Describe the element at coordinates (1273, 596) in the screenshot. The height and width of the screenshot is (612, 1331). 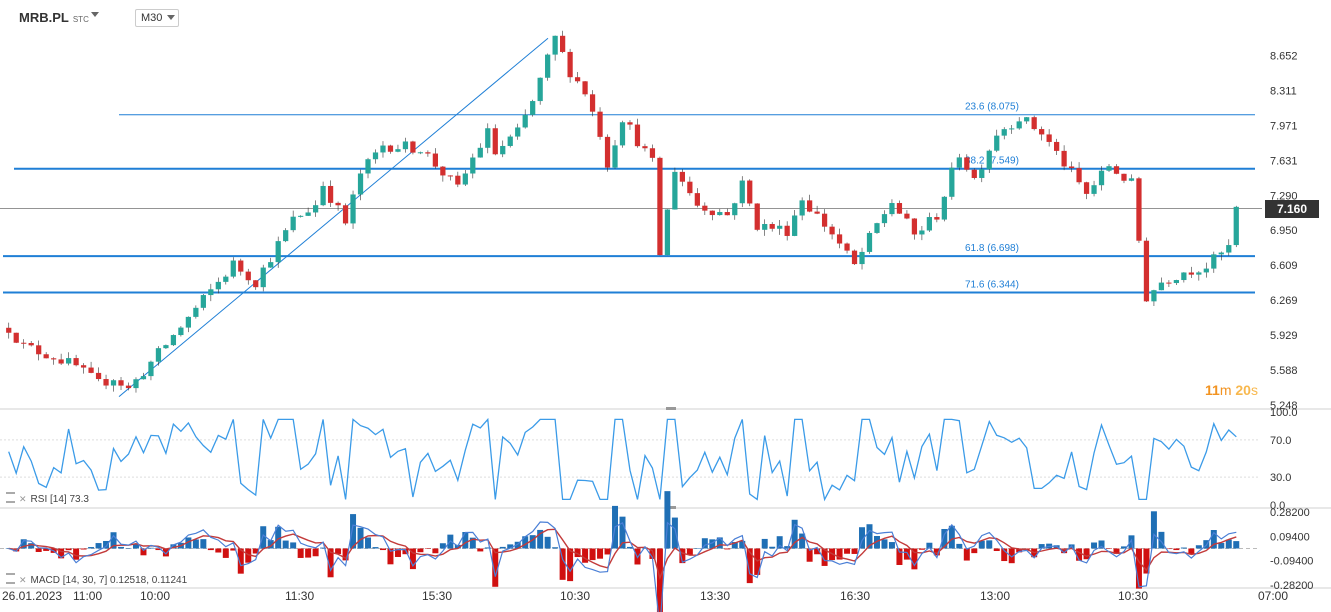
I see `time-tick-label: 07:00` at that location.